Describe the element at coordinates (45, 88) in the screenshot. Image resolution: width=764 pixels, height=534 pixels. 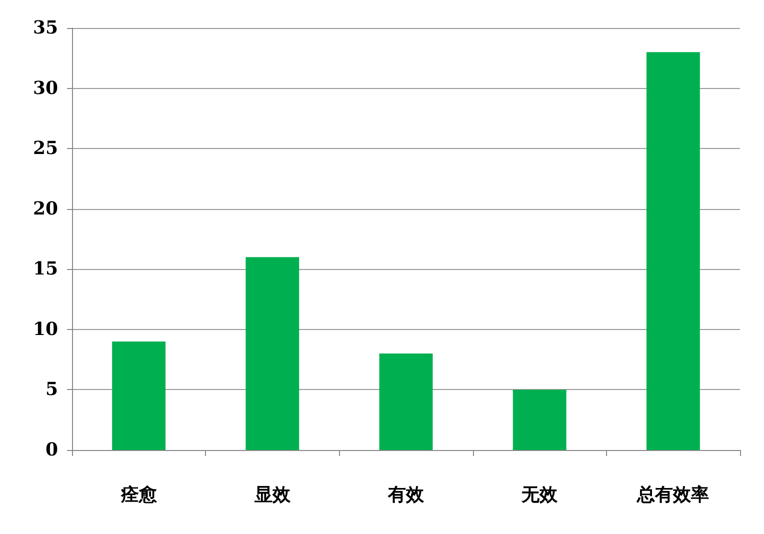
I see `y-tick-label: 30` at that location.